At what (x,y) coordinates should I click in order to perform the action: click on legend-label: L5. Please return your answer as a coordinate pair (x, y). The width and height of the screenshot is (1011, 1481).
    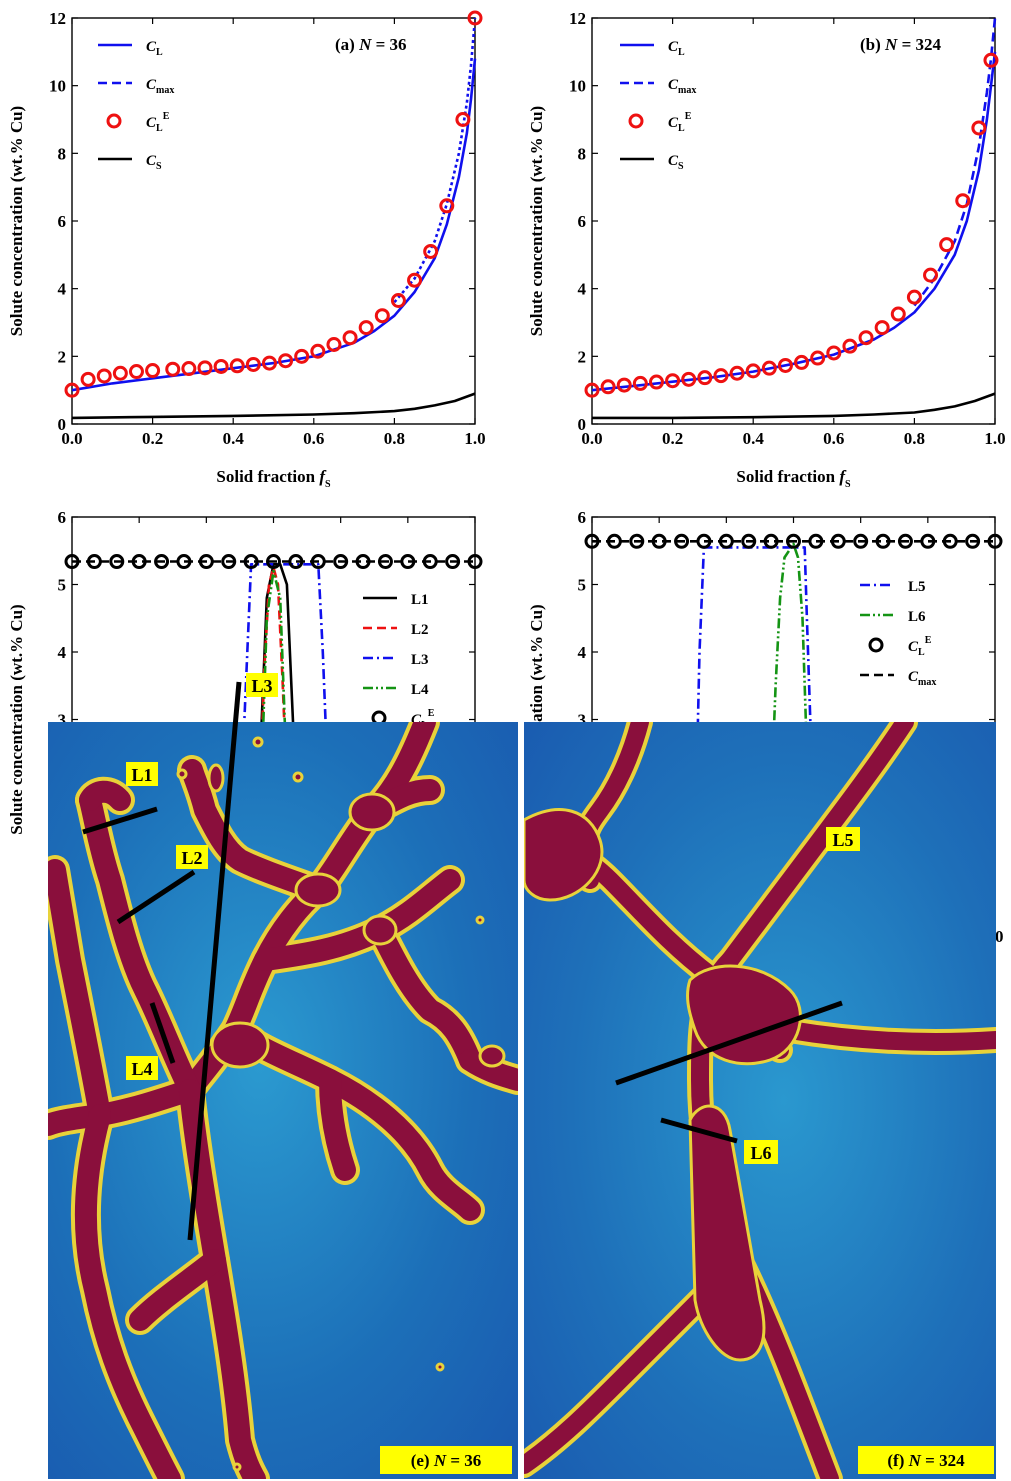
    Looking at the image, I should click on (917, 587).